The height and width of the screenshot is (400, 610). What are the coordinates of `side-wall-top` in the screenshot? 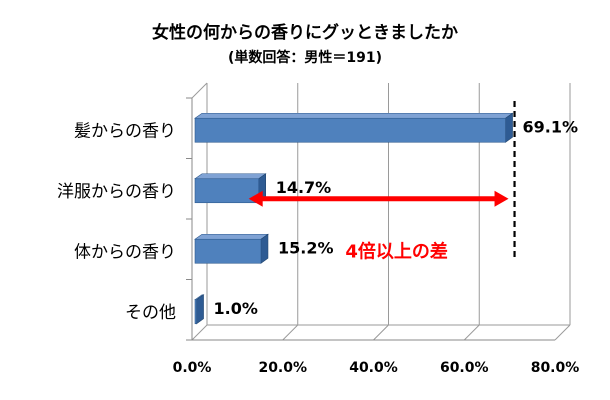 It's located at (199, 90).